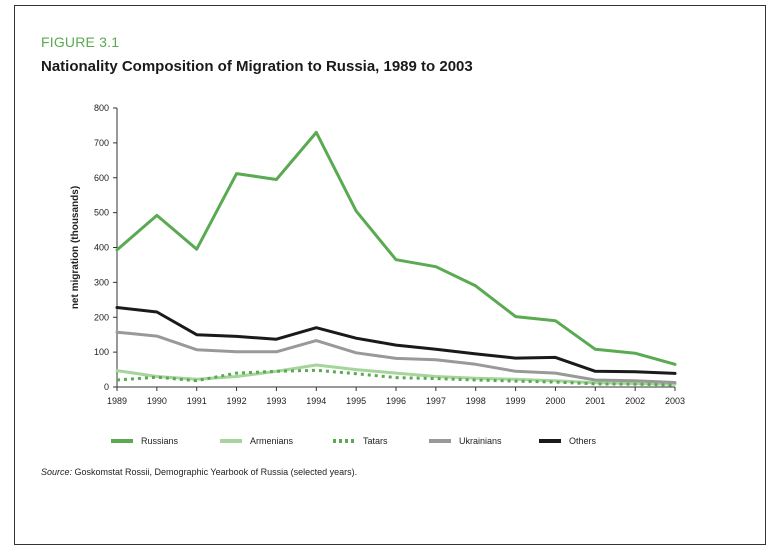  I want to click on y-tick-label: 700, so click(101, 143).